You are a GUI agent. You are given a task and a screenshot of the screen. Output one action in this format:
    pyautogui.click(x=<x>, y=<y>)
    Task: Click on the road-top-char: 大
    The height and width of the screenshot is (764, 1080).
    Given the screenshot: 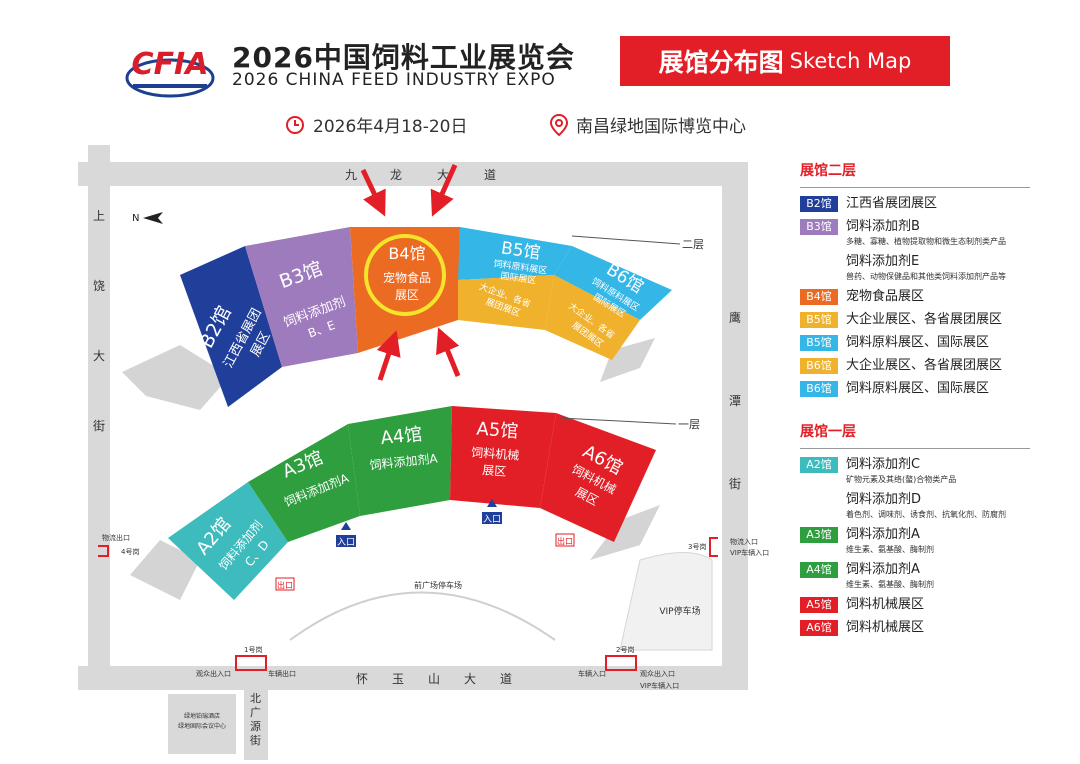 What is the action you would take?
    pyautogui.click(x=443, y=175)
    